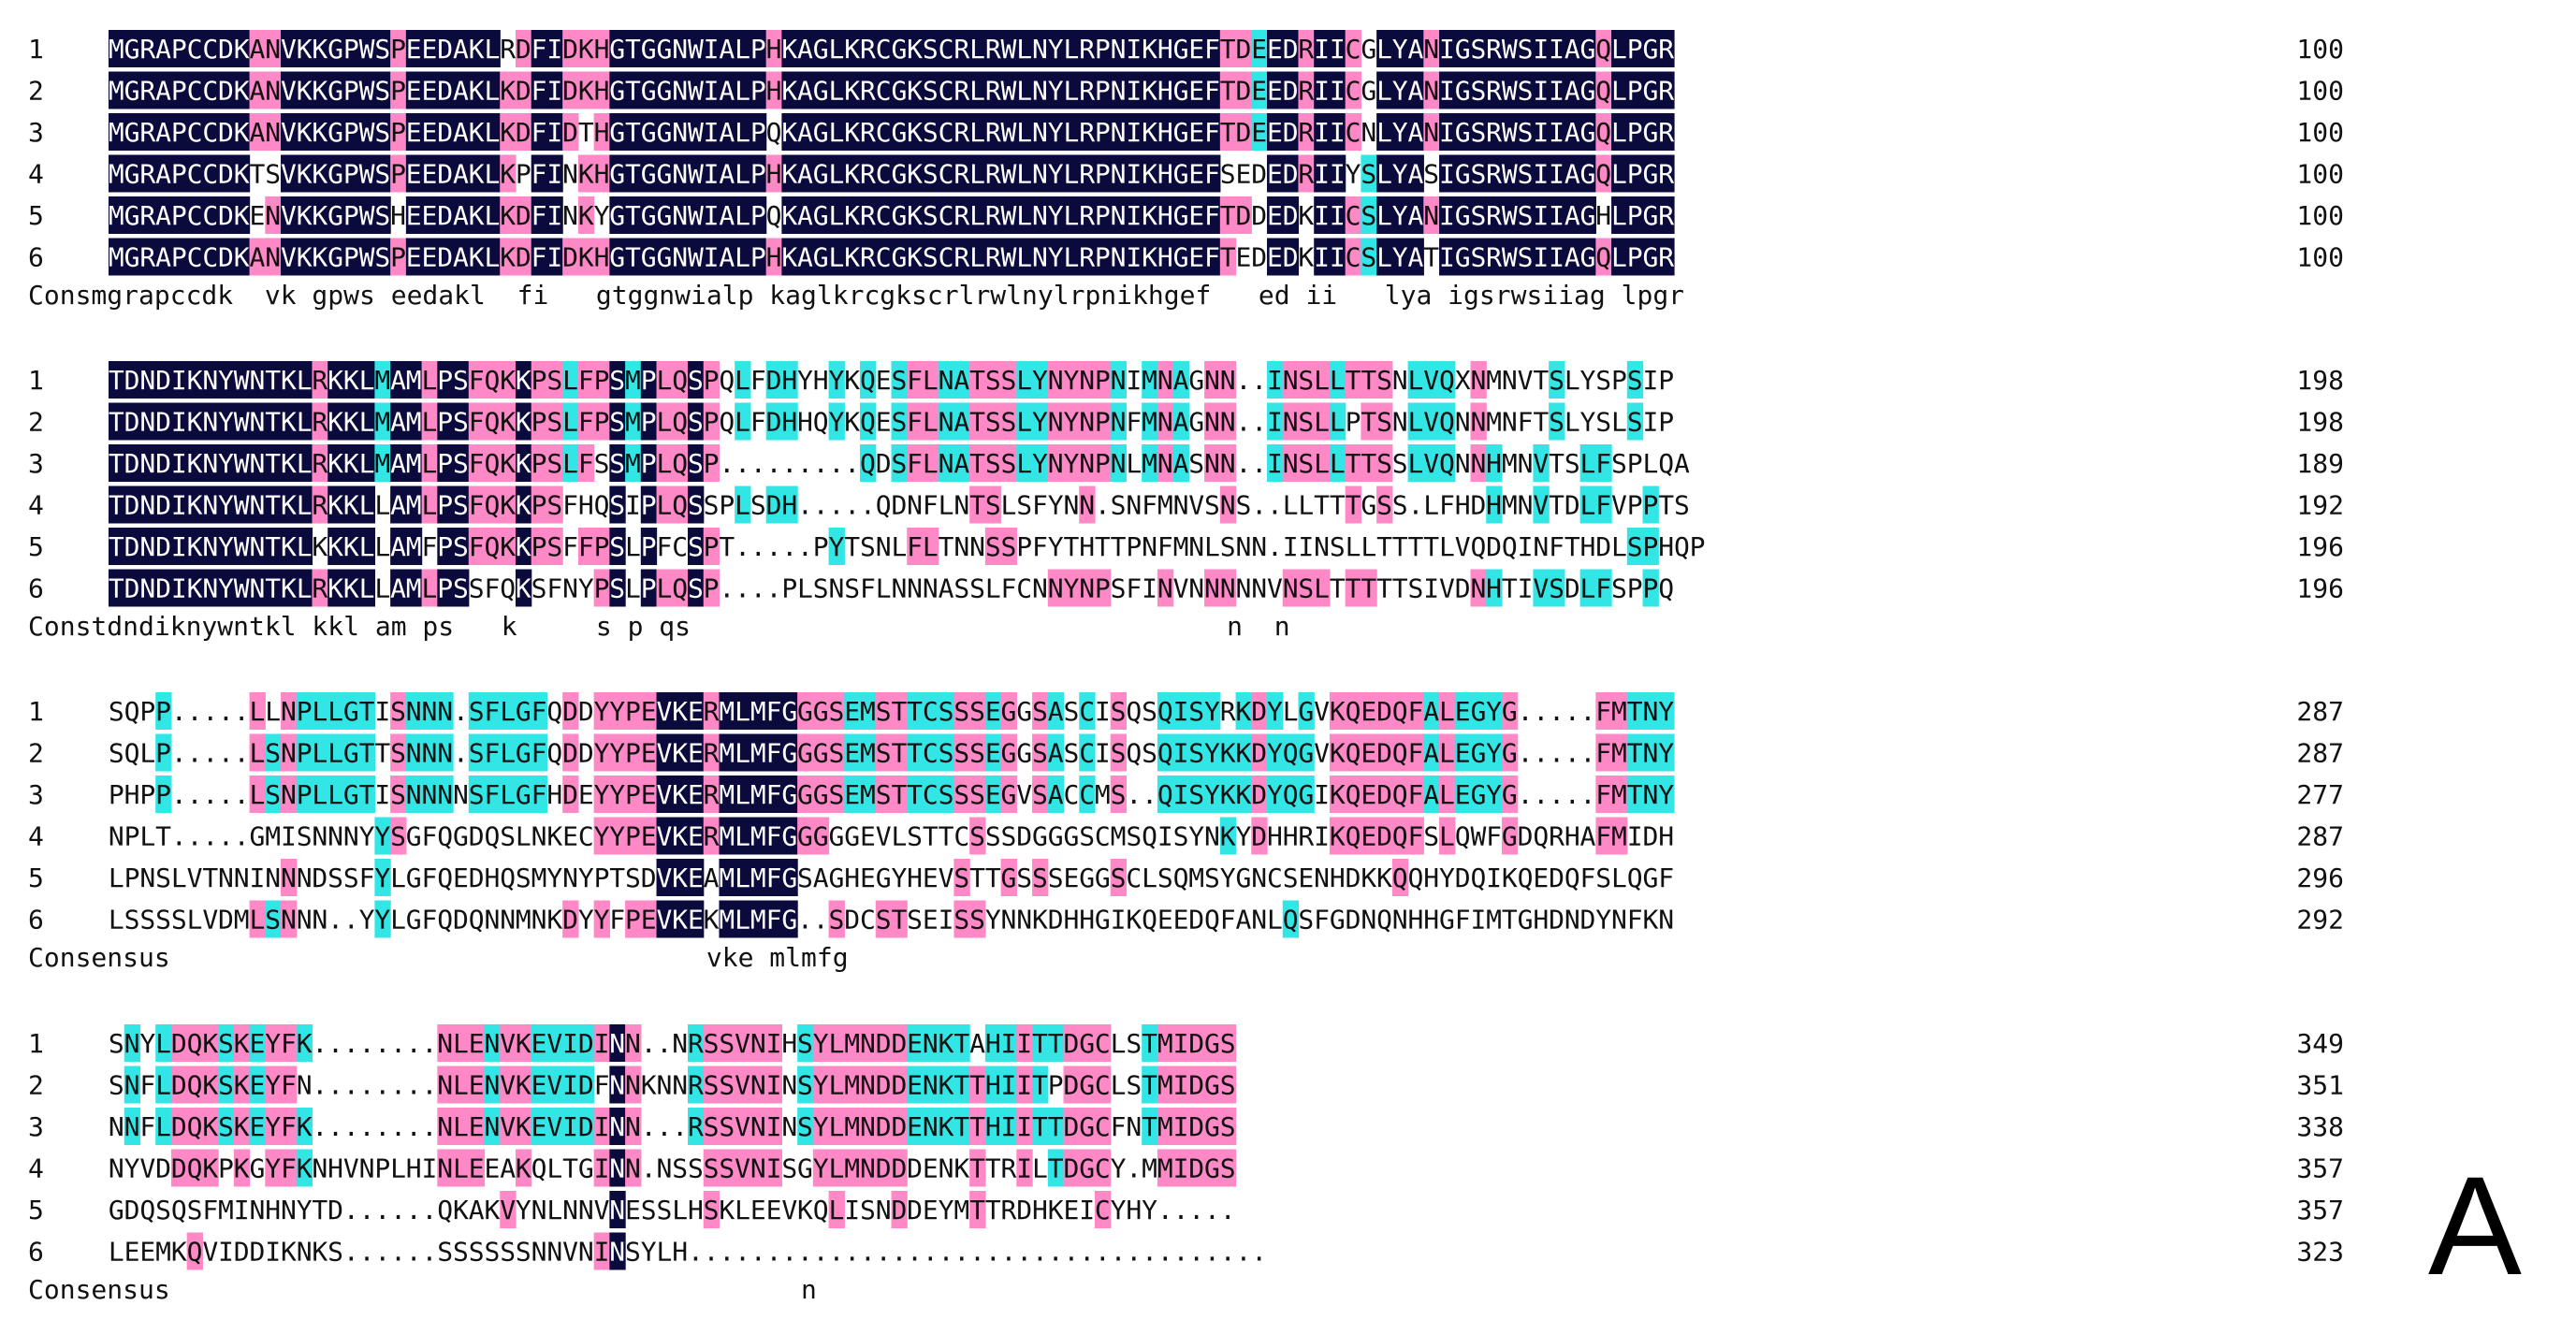 The height and width of the screenshot is (1334, 2576). Describe the element at coordinates (1510, 49) in the screenshot. I see `residue: W` at that location.